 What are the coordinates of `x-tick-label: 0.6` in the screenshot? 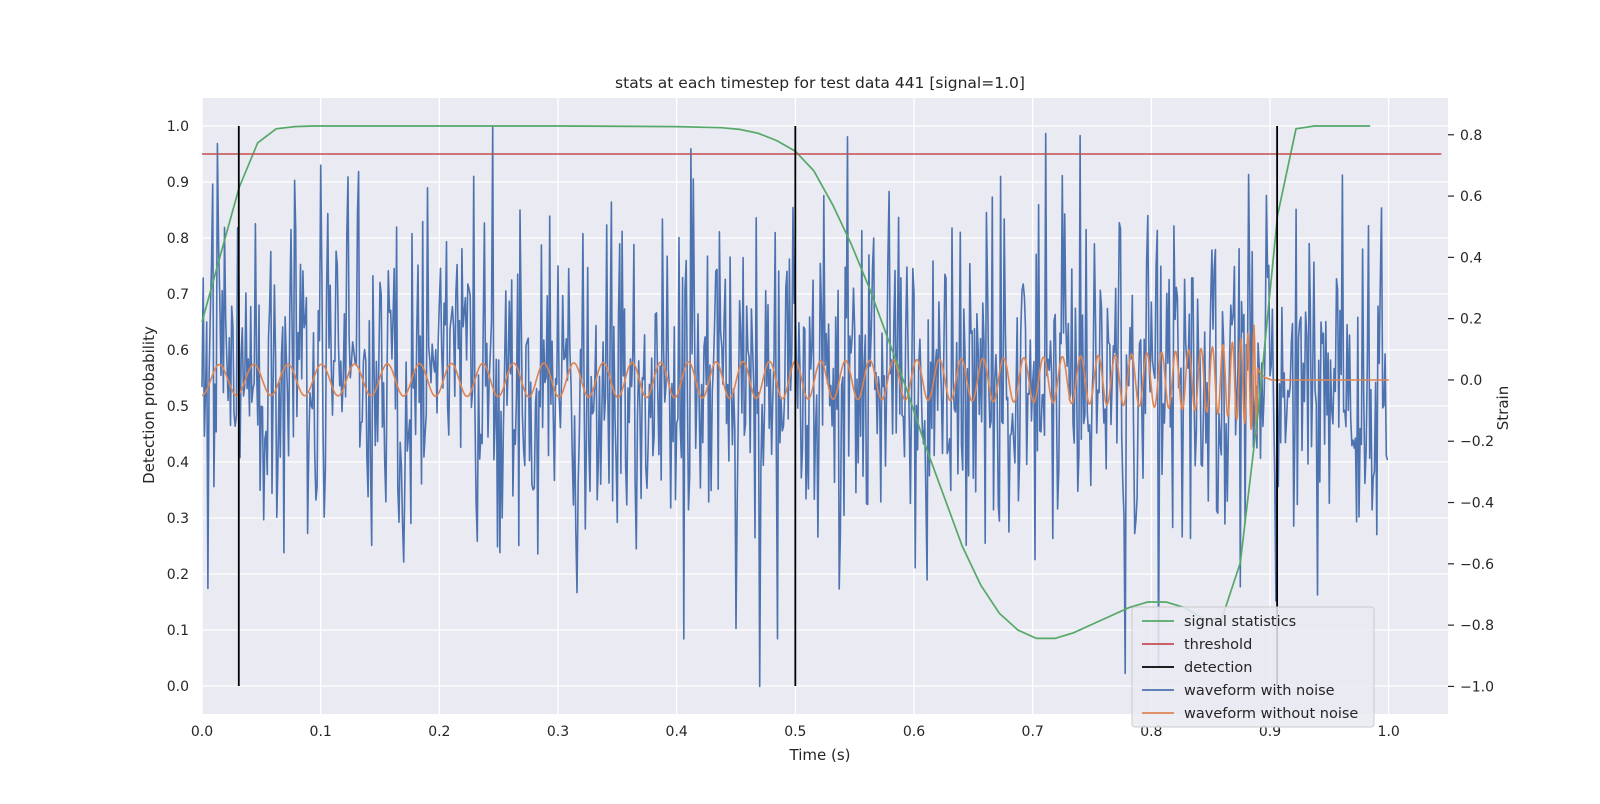 It's located at (914, 732).